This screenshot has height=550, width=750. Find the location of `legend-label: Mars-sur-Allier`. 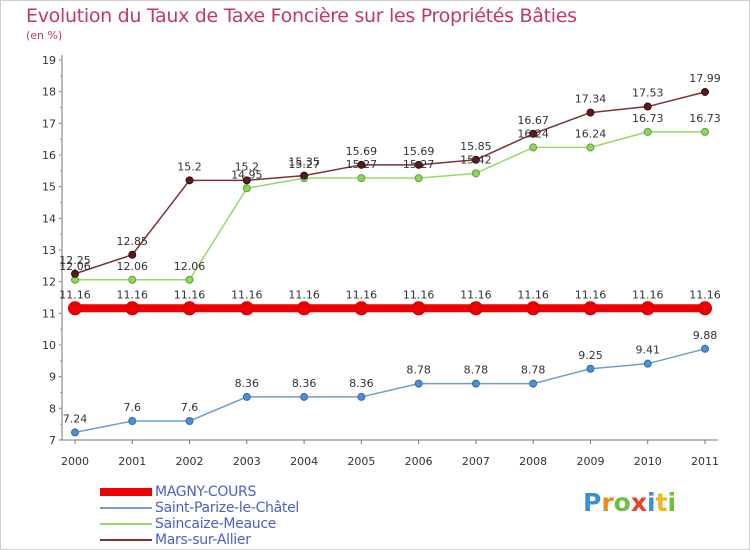

legend-label: Mars-sur-Allier is located at coordinates (203, 540).